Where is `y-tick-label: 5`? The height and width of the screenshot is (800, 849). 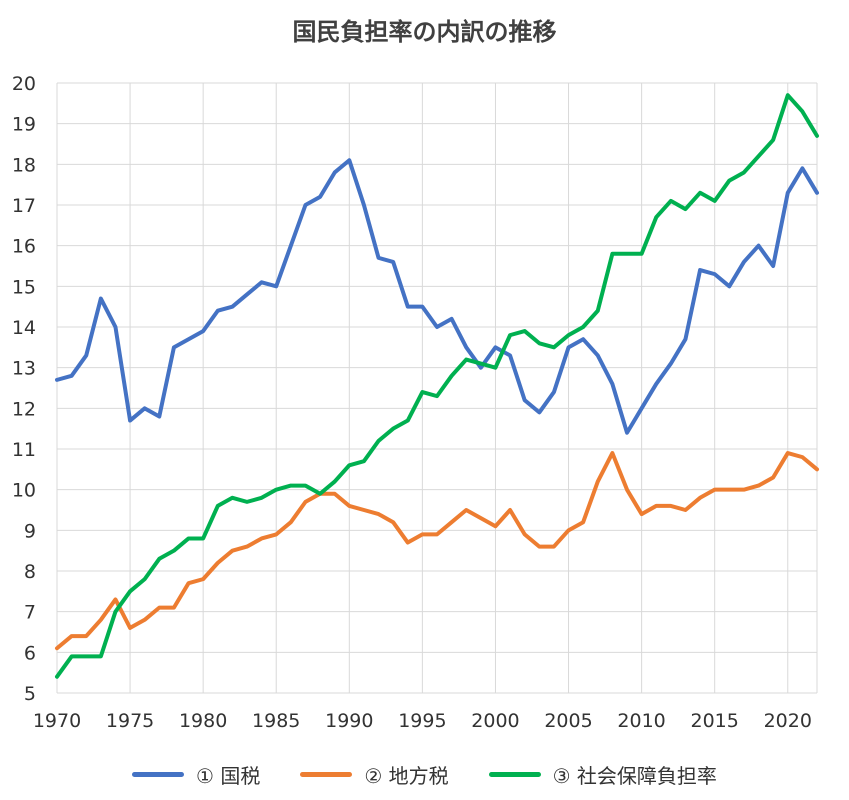
y-tick-label: 5 is located at coordinates (30, 694).